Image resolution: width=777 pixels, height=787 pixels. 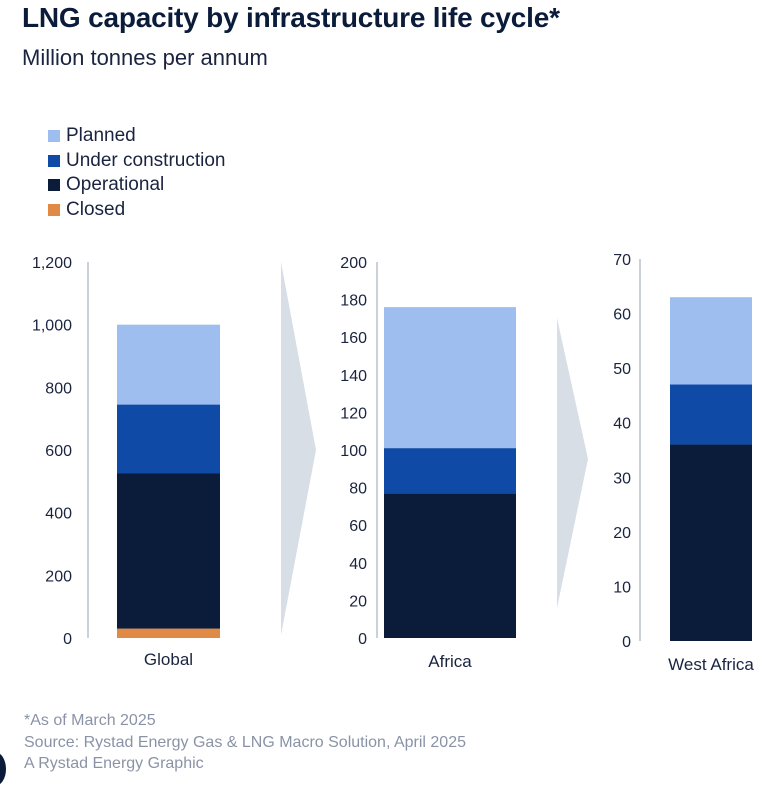 I want to click on chart-panel-west-africa: 0 10 20 30 40 50 60 70 West Africa, so click(x=683, y=463).